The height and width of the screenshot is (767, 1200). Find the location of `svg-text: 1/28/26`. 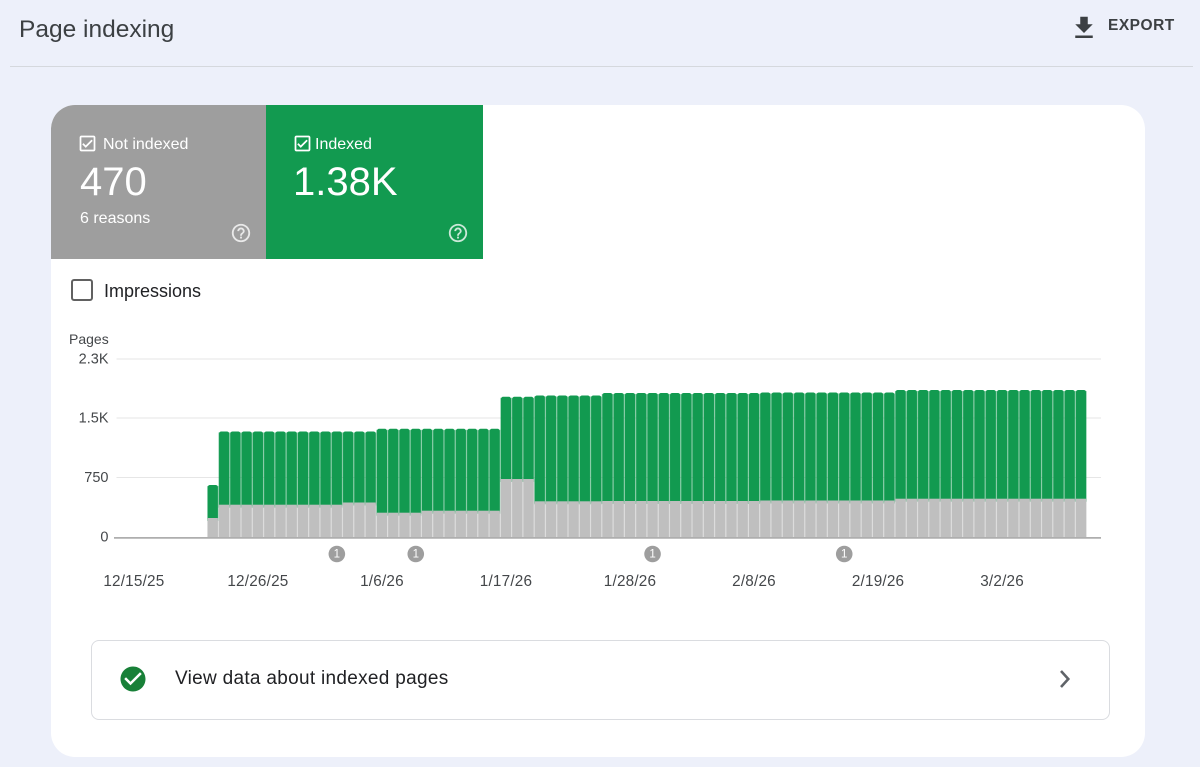

svg-text: 1/28/26 is located at coordinates (630, 581).